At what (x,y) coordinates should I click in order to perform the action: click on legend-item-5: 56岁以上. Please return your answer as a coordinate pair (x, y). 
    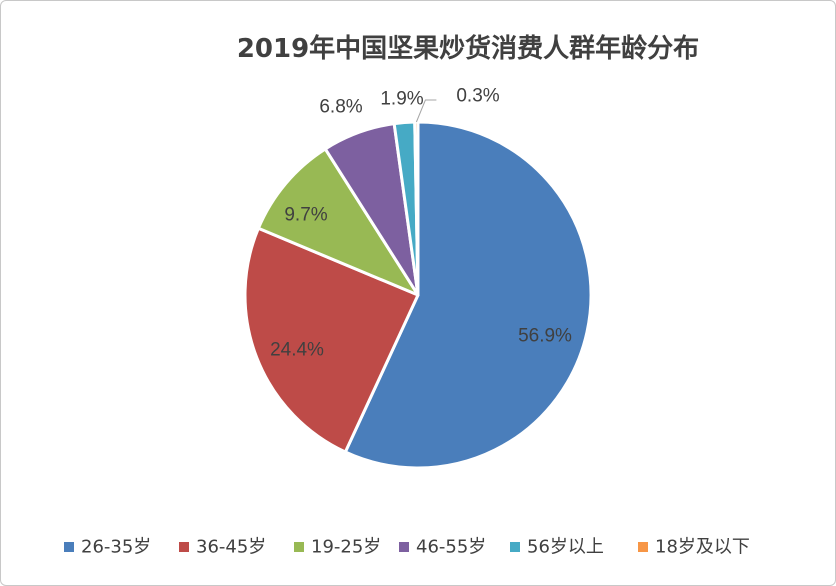
    Looking at the image, I should click on (557, 547).